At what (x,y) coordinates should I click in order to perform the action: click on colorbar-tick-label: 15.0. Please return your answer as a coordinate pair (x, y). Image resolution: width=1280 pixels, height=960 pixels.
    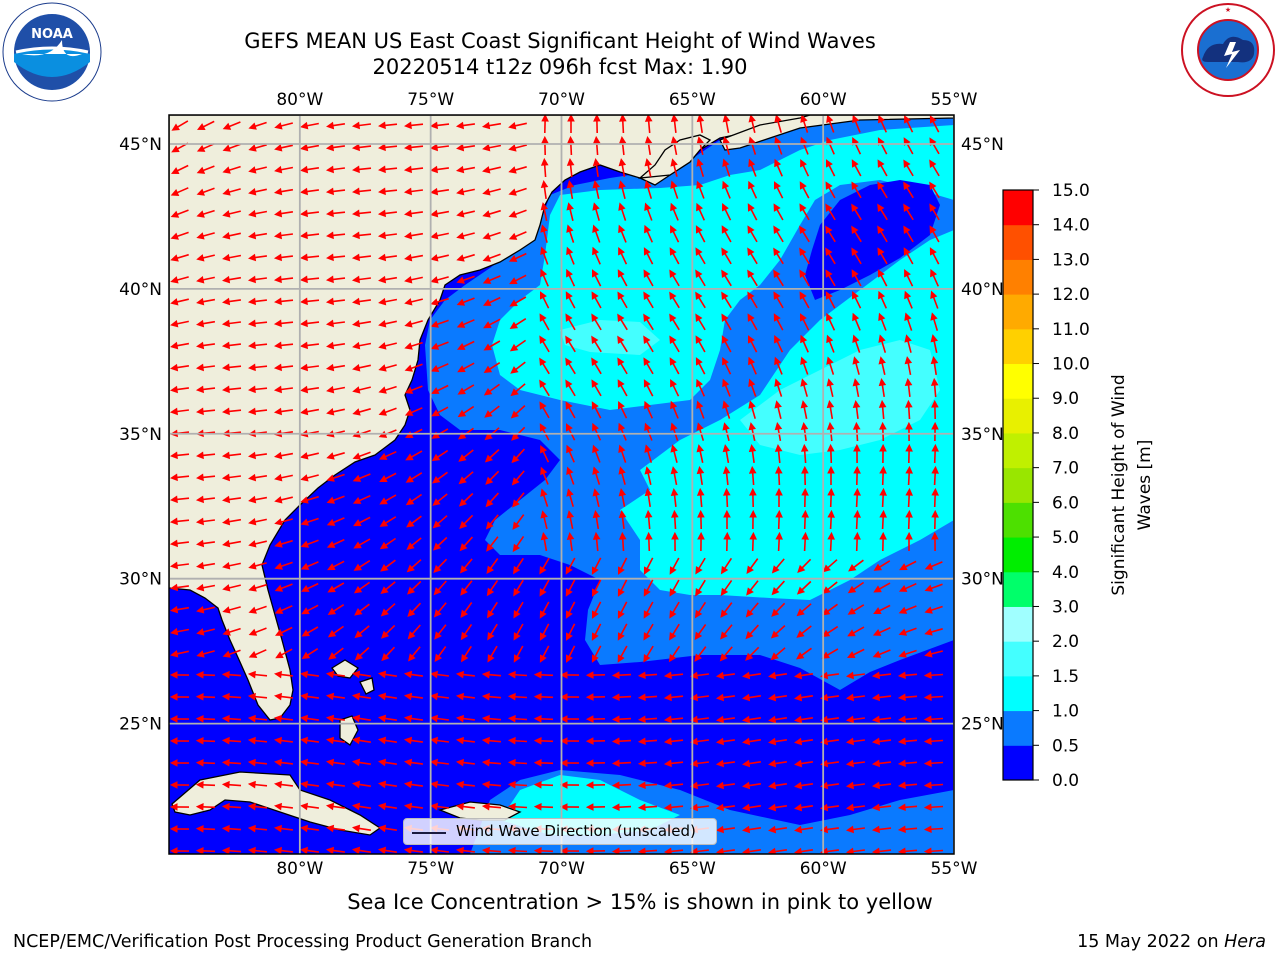
    Looking at the image, I should click on (1071, 191).